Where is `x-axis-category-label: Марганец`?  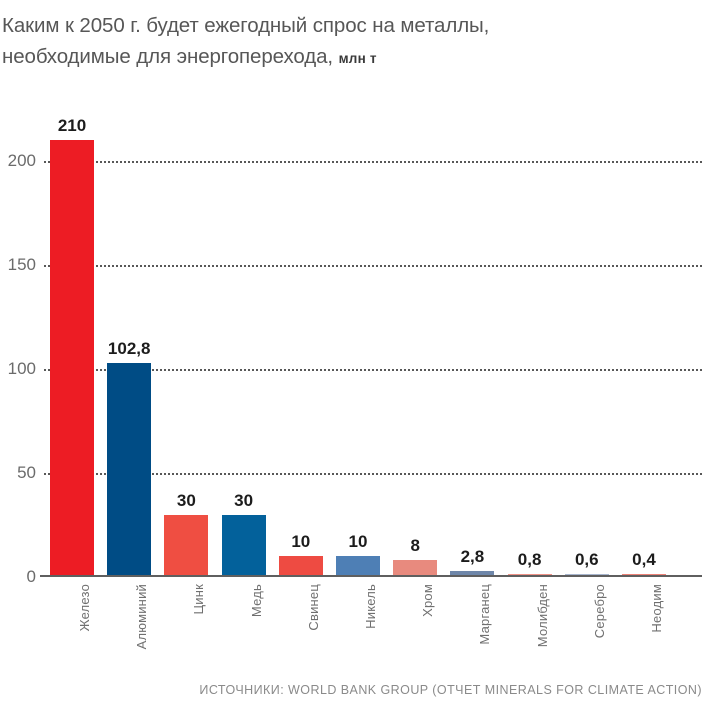 x-axis-category-label: Марганец is located at coordinates (485, 614).